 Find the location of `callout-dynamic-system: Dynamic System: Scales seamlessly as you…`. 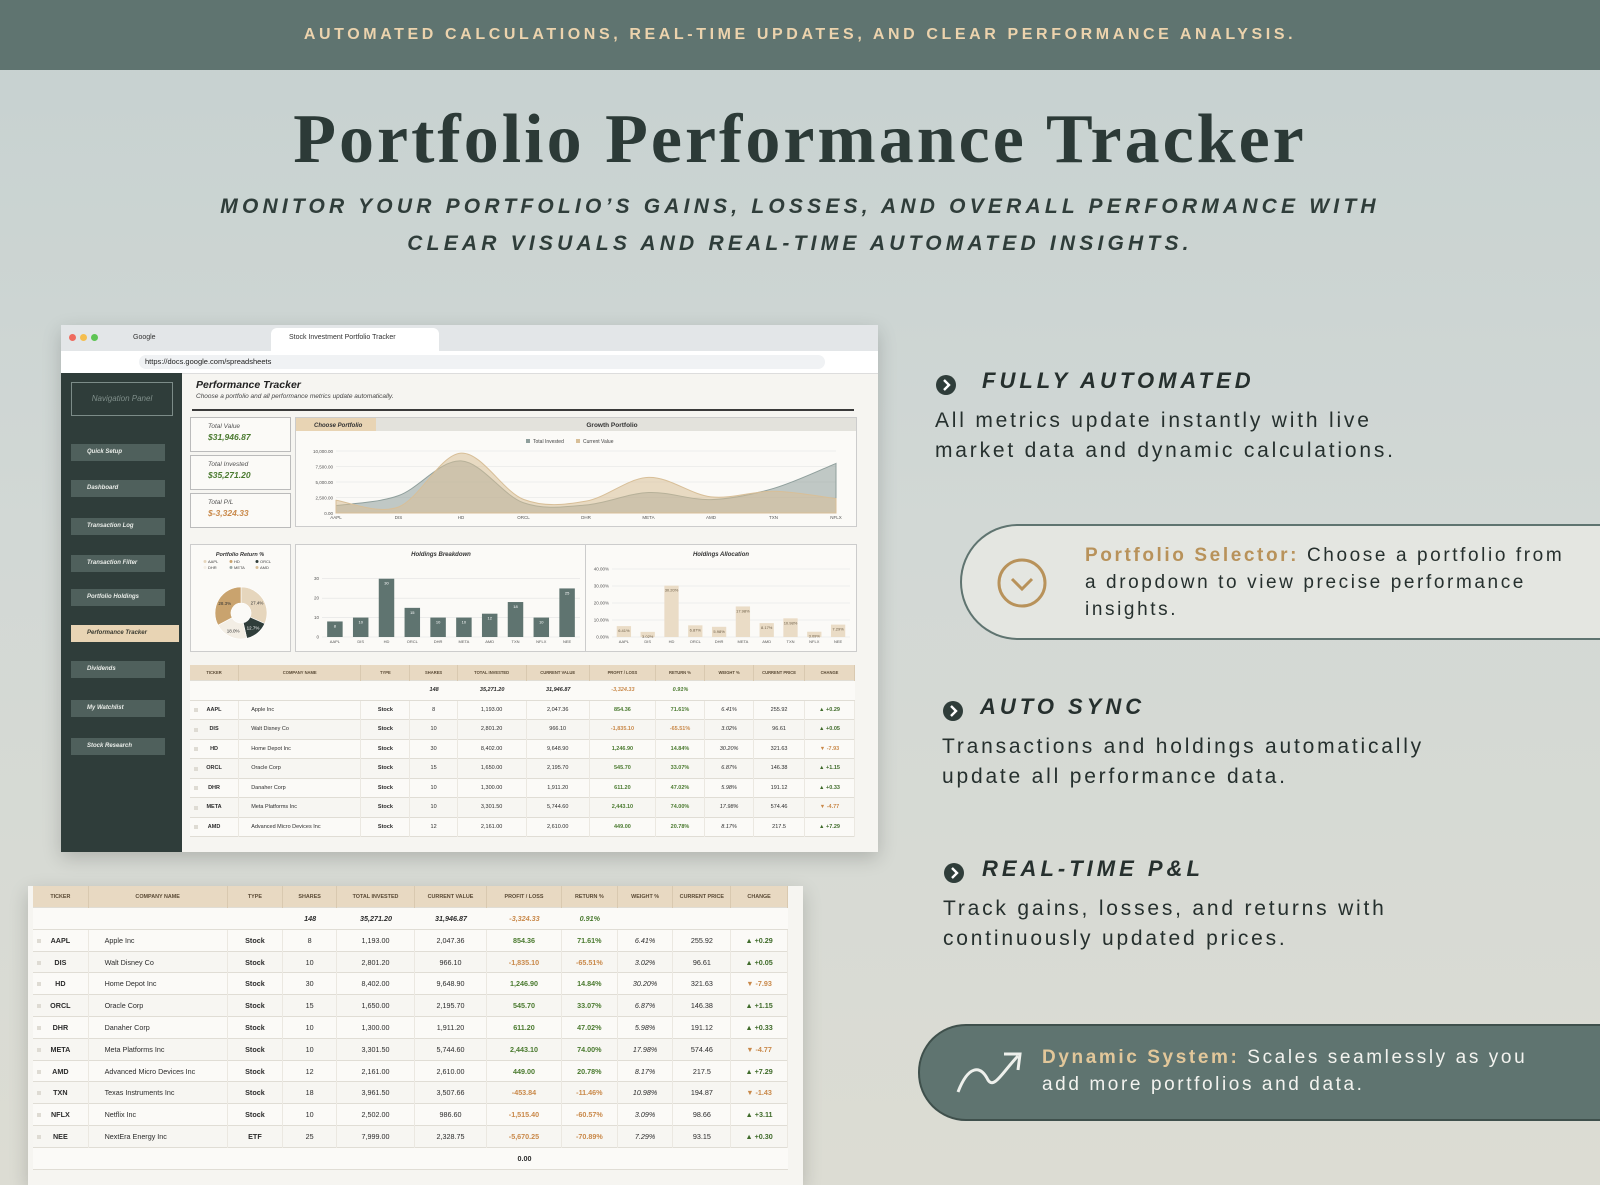

callout-dynamic-system: Dynamic System: Scales seamlessly as you… is located at coordinates (1259, 1072).